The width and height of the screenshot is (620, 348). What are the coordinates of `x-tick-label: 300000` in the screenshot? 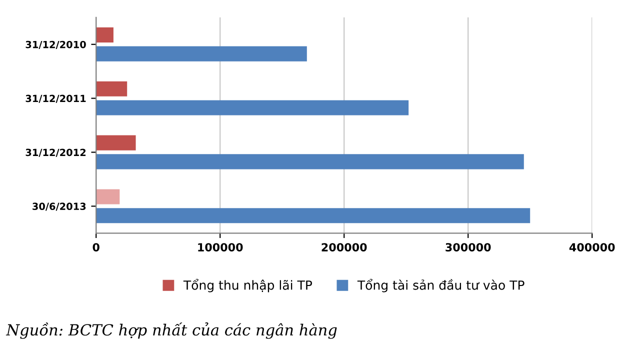 It's located at (468, 247).